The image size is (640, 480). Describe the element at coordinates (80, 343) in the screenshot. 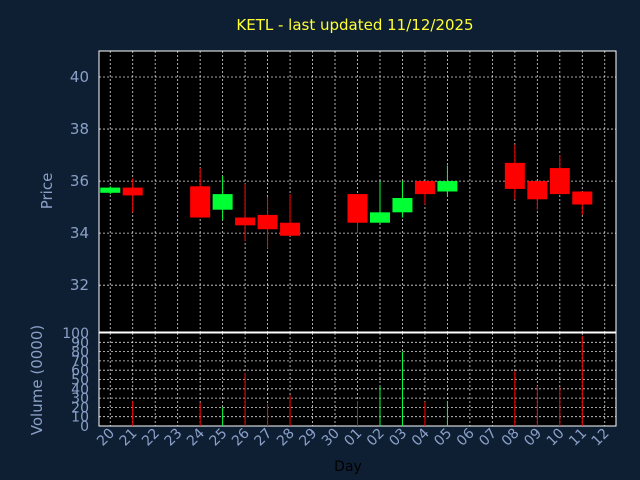

I see `volume-tick-label: 90` at that location.